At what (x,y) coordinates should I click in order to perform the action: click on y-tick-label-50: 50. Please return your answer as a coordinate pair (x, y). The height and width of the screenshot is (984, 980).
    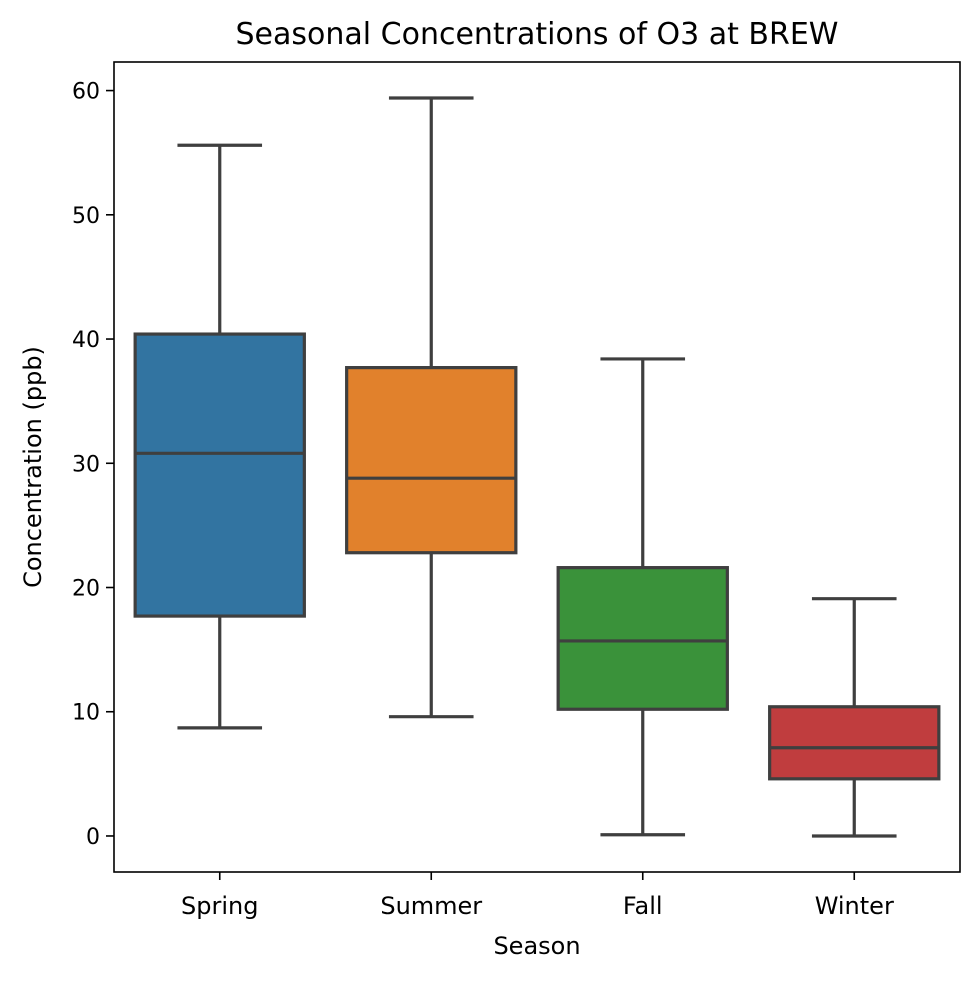
    Looking at the image, I should click on (86, 216).